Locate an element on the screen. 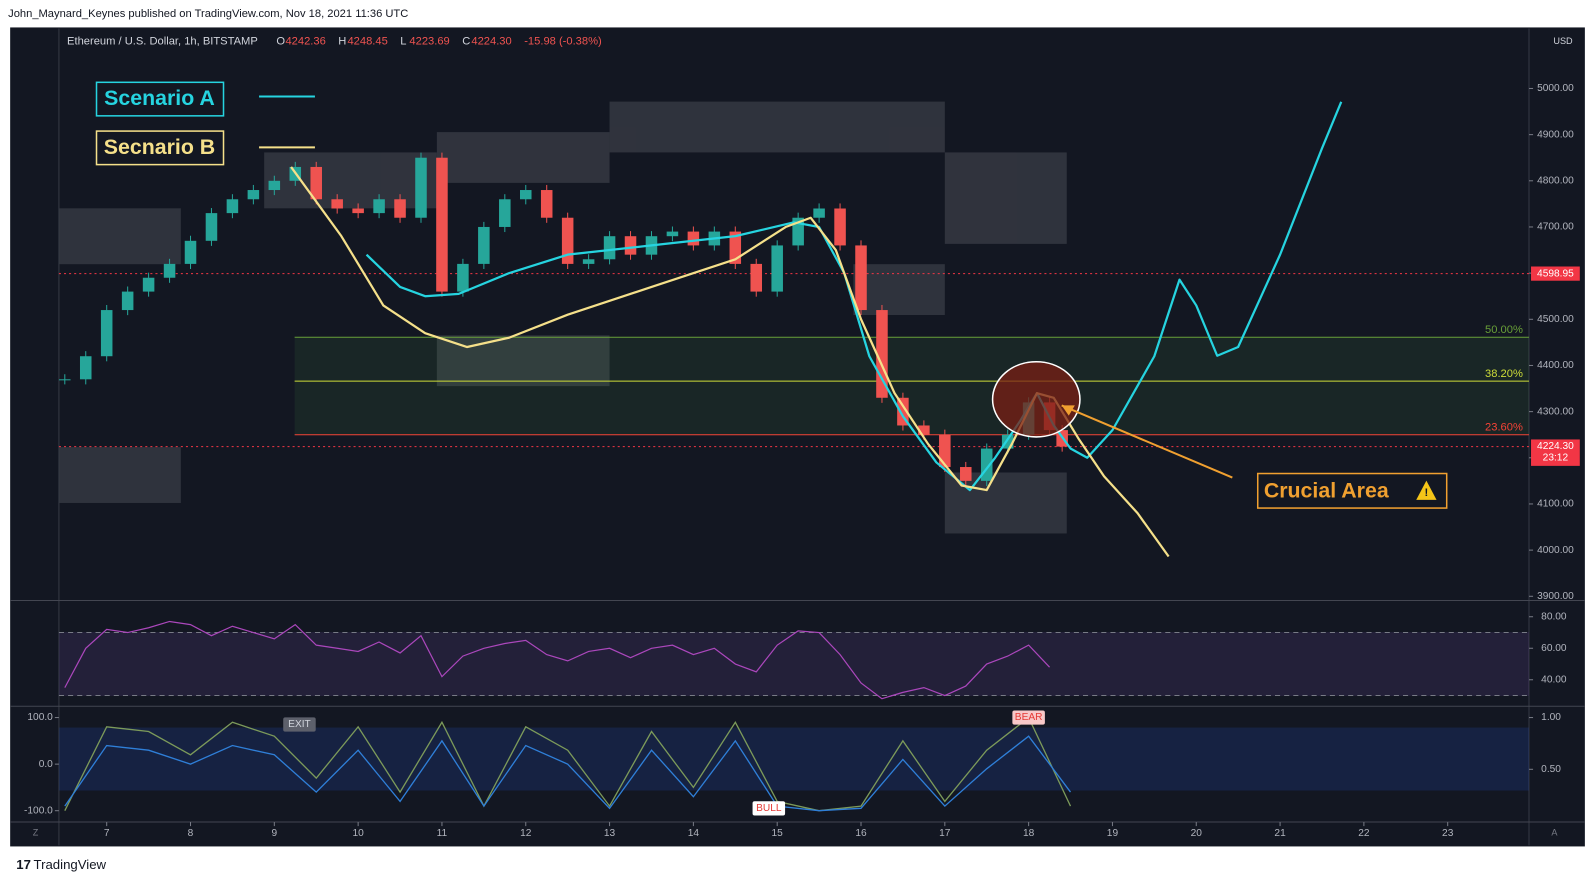 The height and width of the screenshot is (882, 1593). ohlc-key: O is located at coordinates (280, 42).